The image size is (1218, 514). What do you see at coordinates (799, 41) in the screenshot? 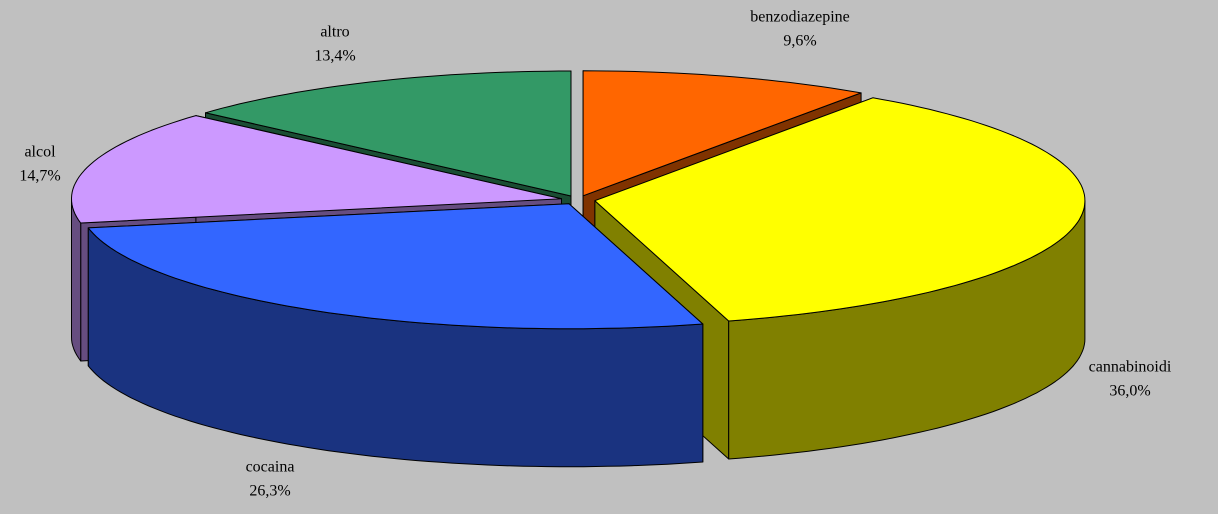
I see `slice-value-label: 9,6%` at bounding box center [799, 41].